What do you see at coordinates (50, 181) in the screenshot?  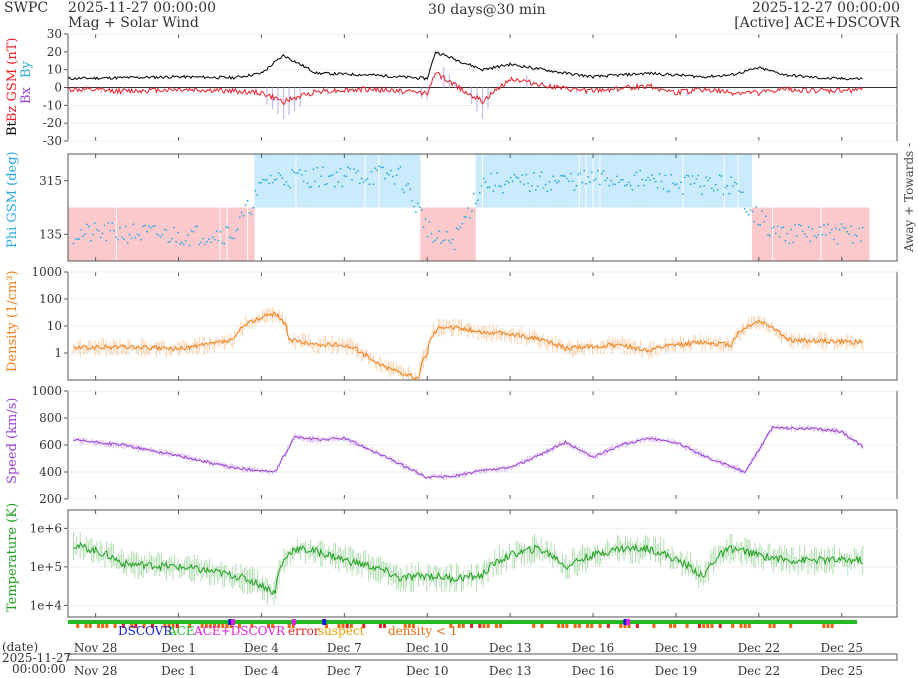 I see `phi-ytick-label: 315` at bounding box center [50, 181].